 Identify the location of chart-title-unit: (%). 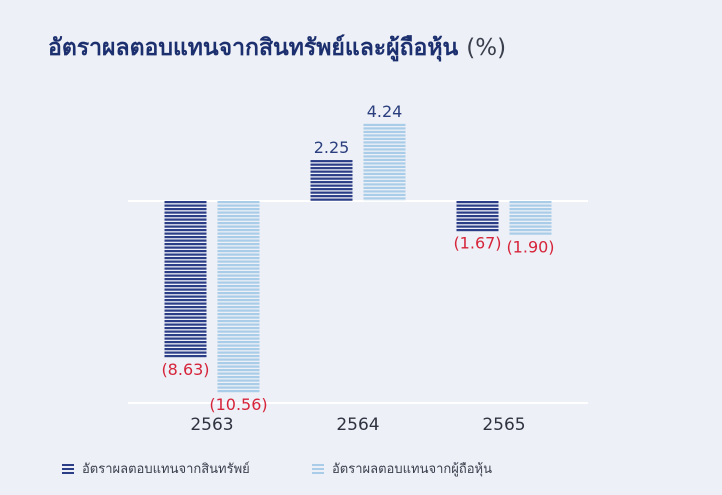
(486, 48).